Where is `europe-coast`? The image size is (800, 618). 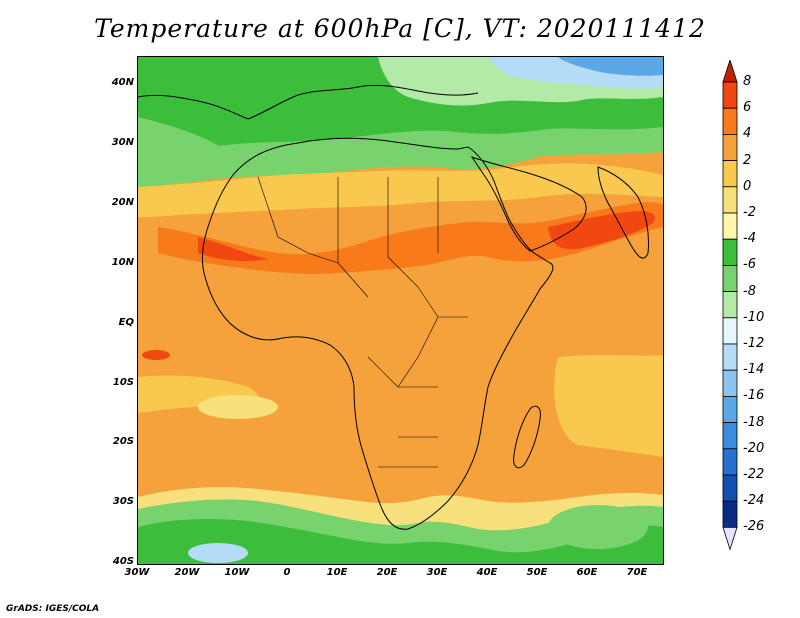 europe-coast is located at coordinates (308, 102).